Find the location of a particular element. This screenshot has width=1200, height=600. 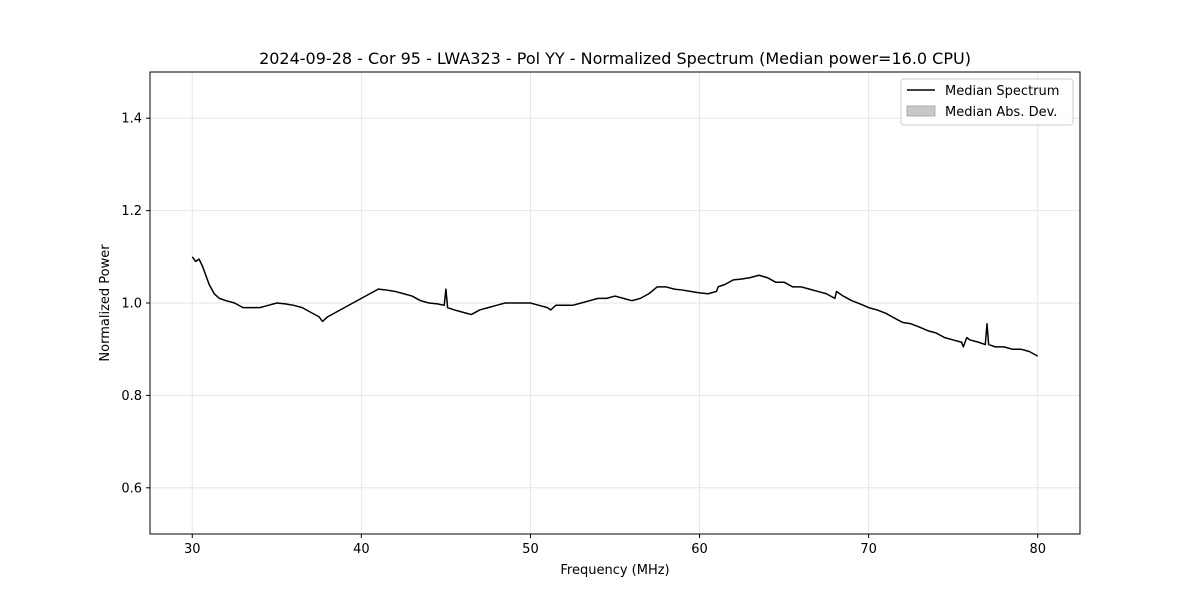

x-tick-label: 40 is located at coordinates (361, 549).